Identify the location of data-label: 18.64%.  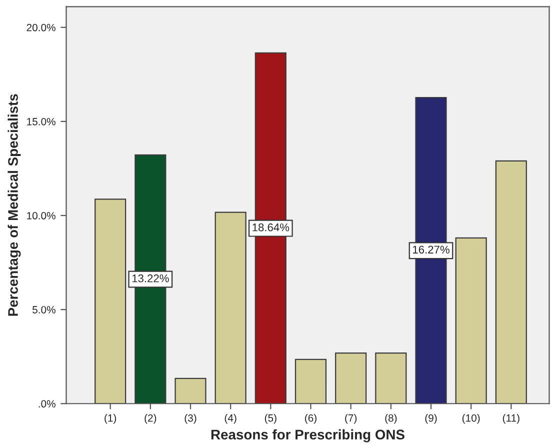
(271, 227).